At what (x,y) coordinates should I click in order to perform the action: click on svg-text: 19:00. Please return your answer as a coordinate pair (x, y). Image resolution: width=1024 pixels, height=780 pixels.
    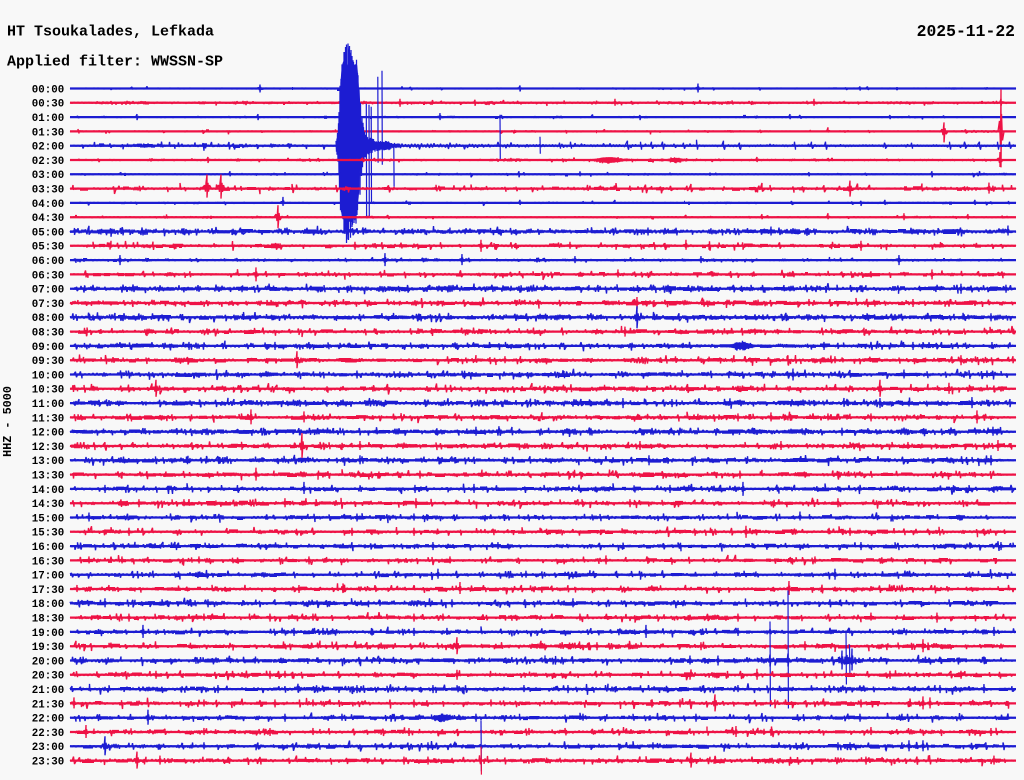
    Looking at the image, I should click on (48, 634).